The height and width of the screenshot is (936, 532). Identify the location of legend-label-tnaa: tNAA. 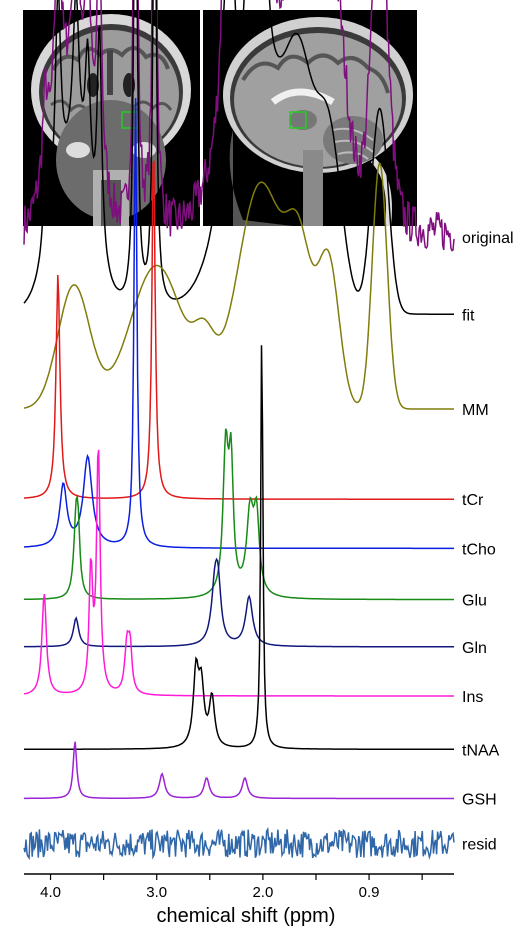
(481, 750).